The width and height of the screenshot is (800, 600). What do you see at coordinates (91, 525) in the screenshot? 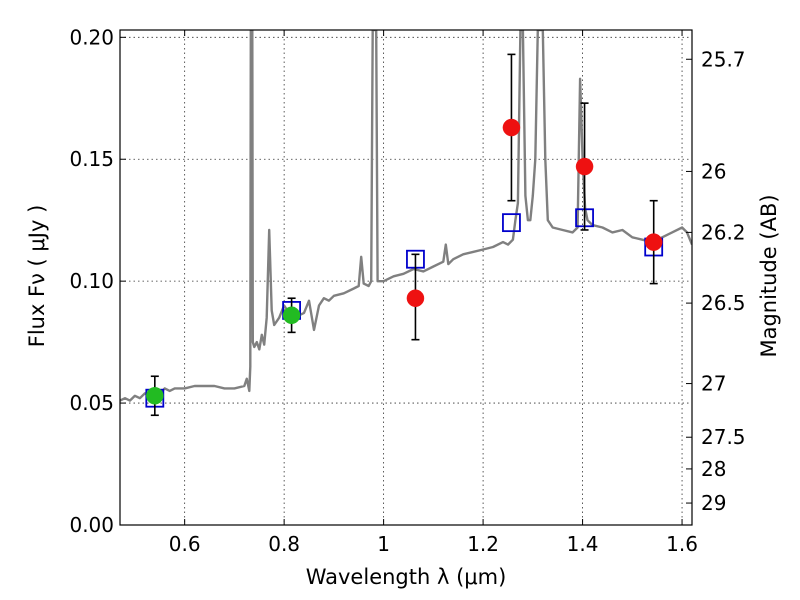
I see `y-tick-label: 0.00` at bounding box center [91, 525].